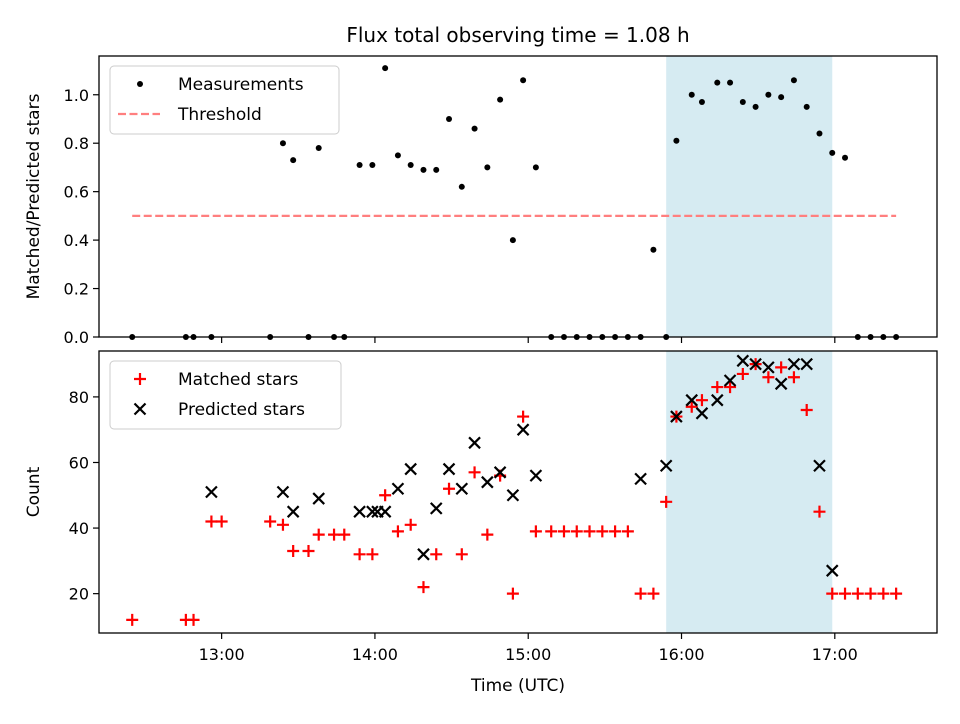 The height and width of the screenshot is (724, 960). Describe the element at coordinates (79, 594) in the screenshot. I see `bottom-y-tick-label: 20` at that location.